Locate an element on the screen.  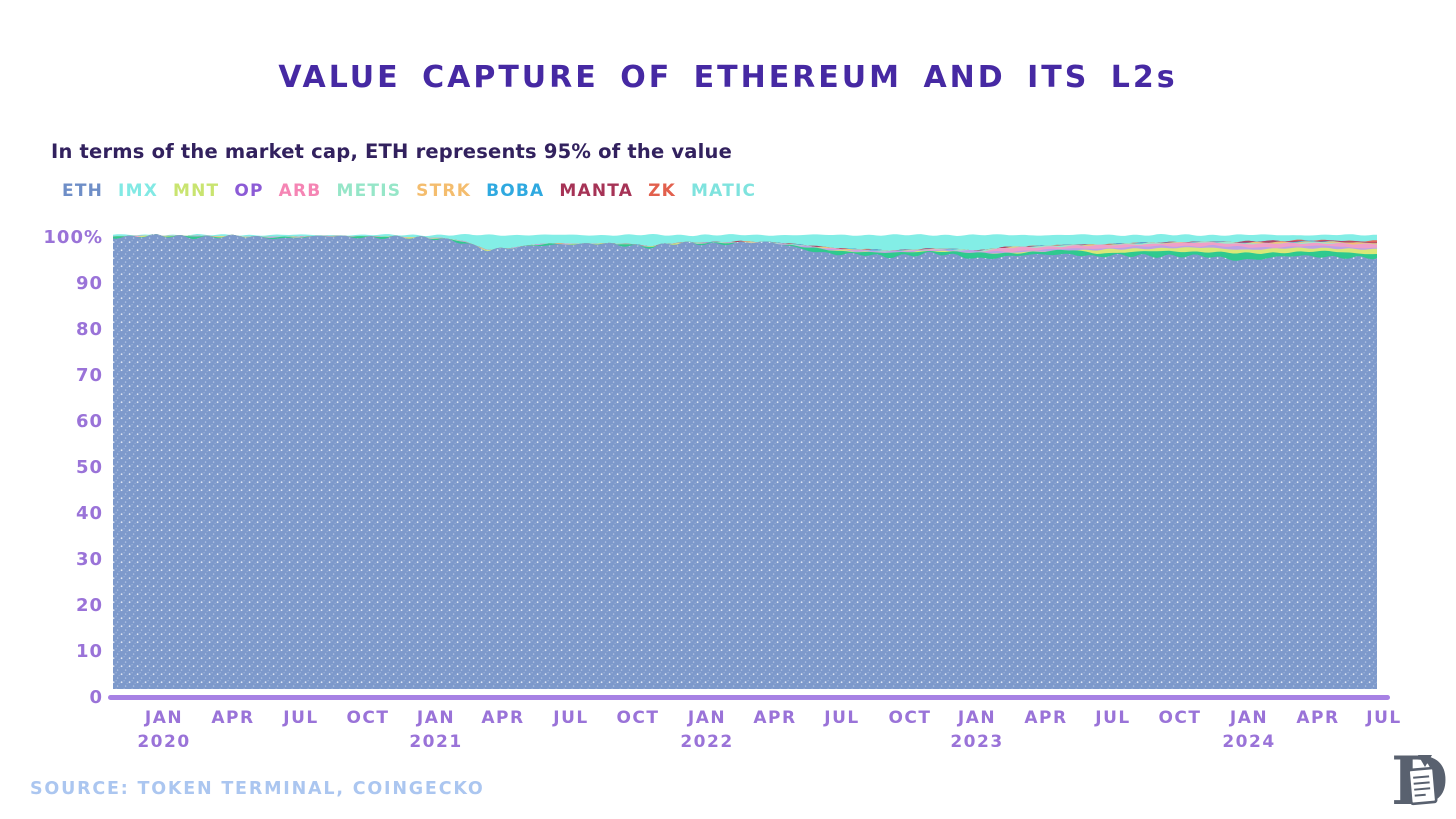
y-tick-40: 40 is located at coordinates (89, 513).